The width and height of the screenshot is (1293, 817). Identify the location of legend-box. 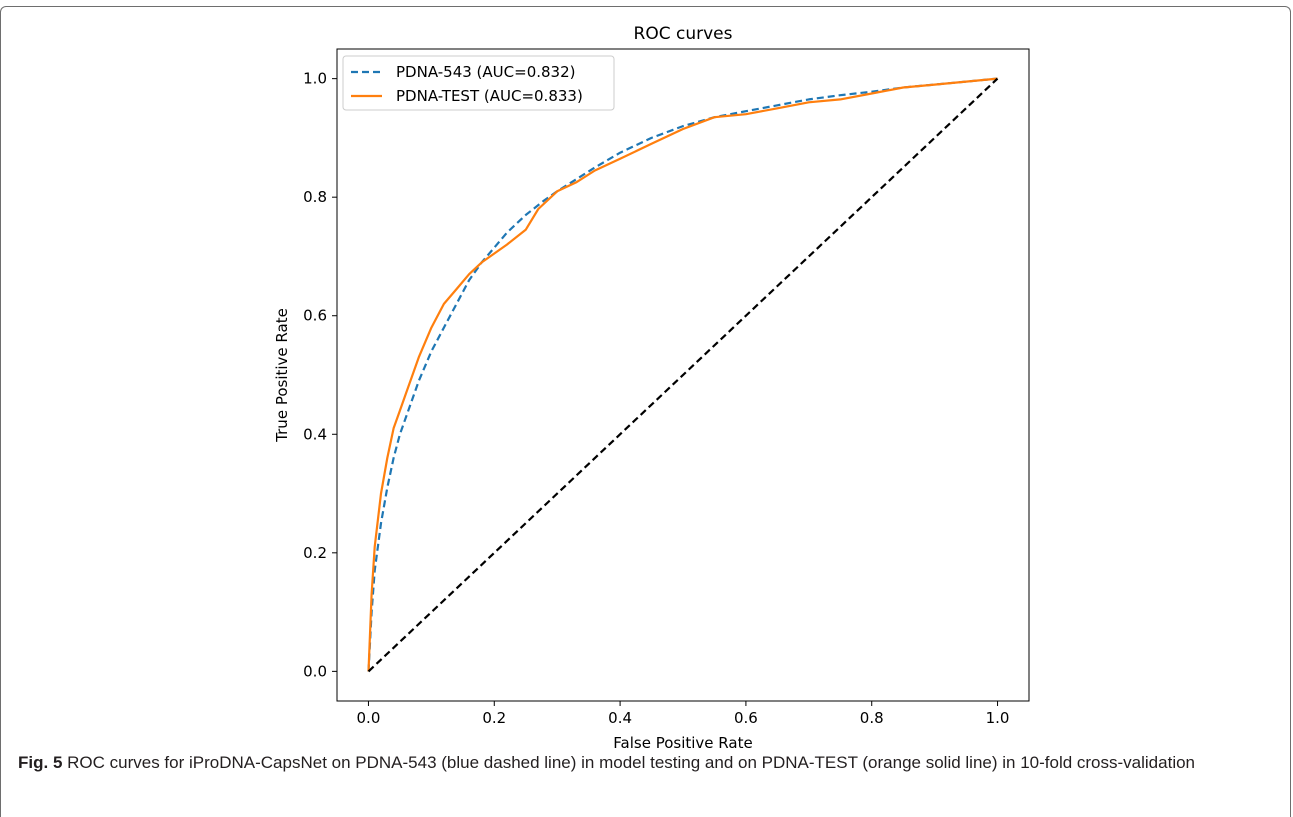
(478, 83).